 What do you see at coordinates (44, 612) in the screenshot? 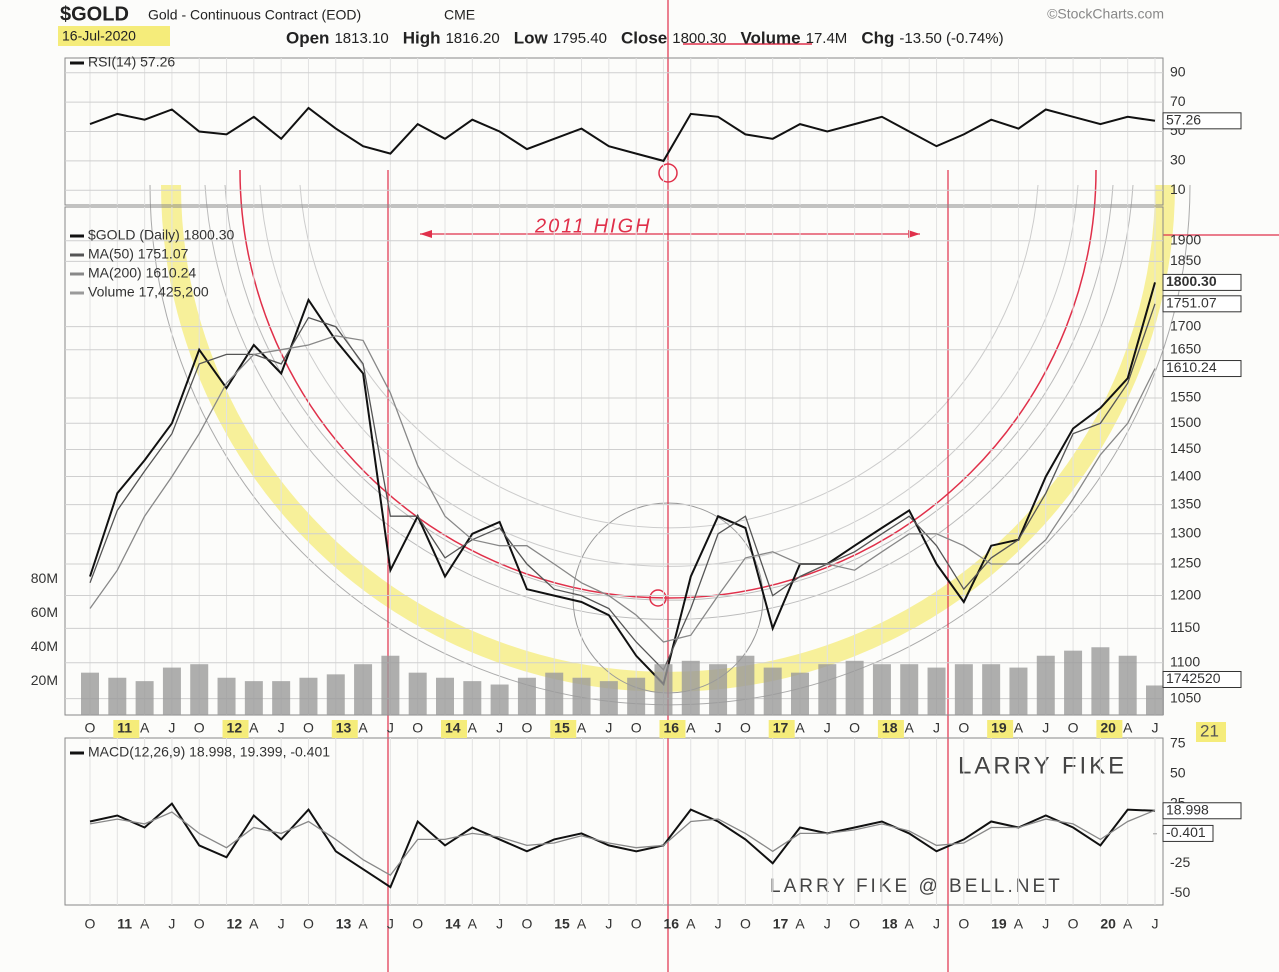
I see `y2-tick-label: 60M` at bounding box center [44, 612].